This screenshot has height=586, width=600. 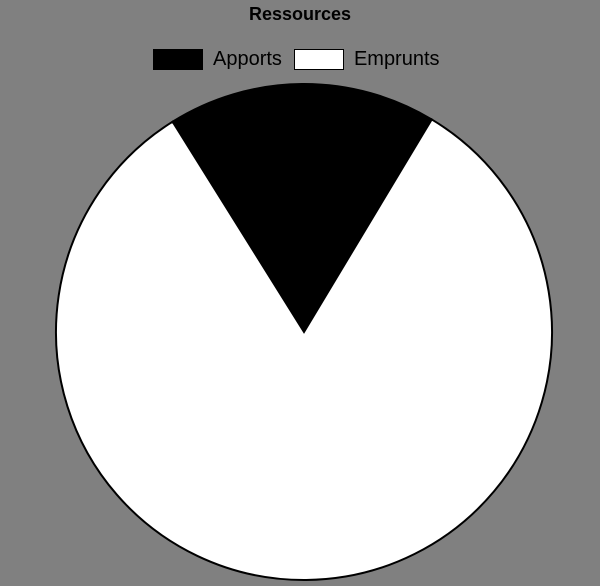 What do you see at coordinates (247, 59) in the screenshot?
I see `legend-label-apports: Apports` at bounding box center [247, 59].